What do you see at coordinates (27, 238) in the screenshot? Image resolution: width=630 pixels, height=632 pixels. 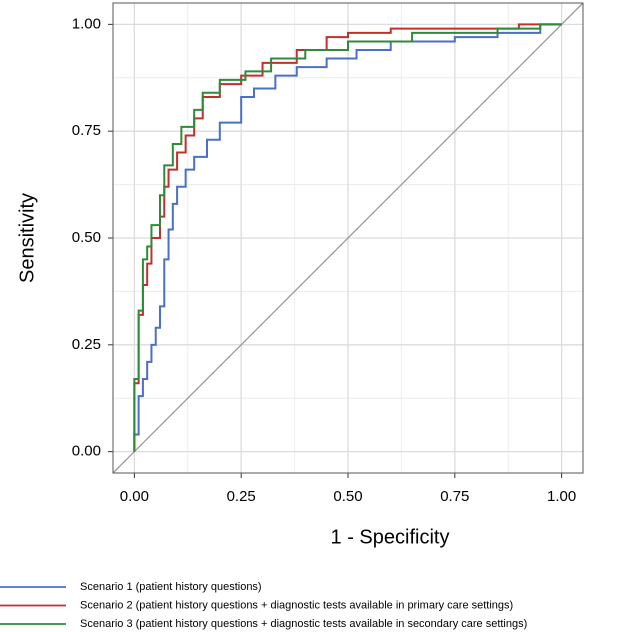 I see `y-axis-title: Sensitivity` at bounding box center [27, 238].